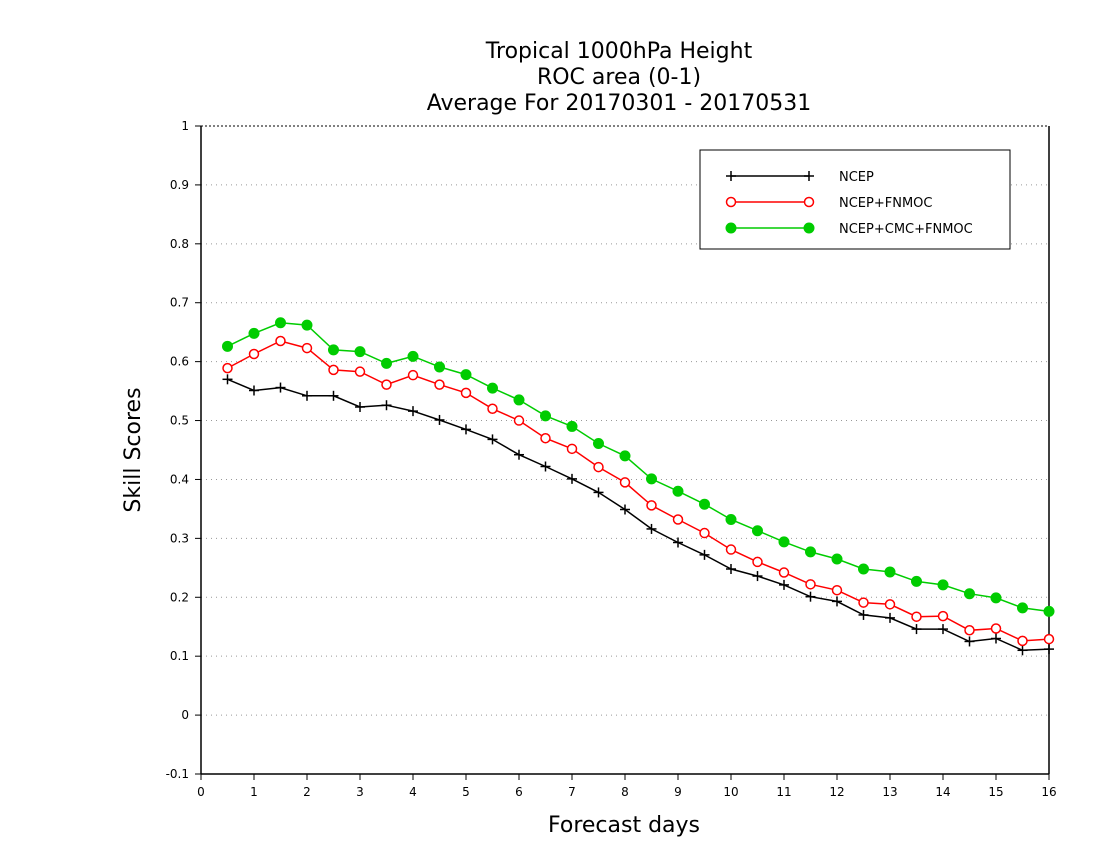 Image resolution: width=1100 pixels, height=850 pixels. Describe the element at coordinates (177, 774) in the screenshot. I see `y-tick-label-0: -0.1` at that location.